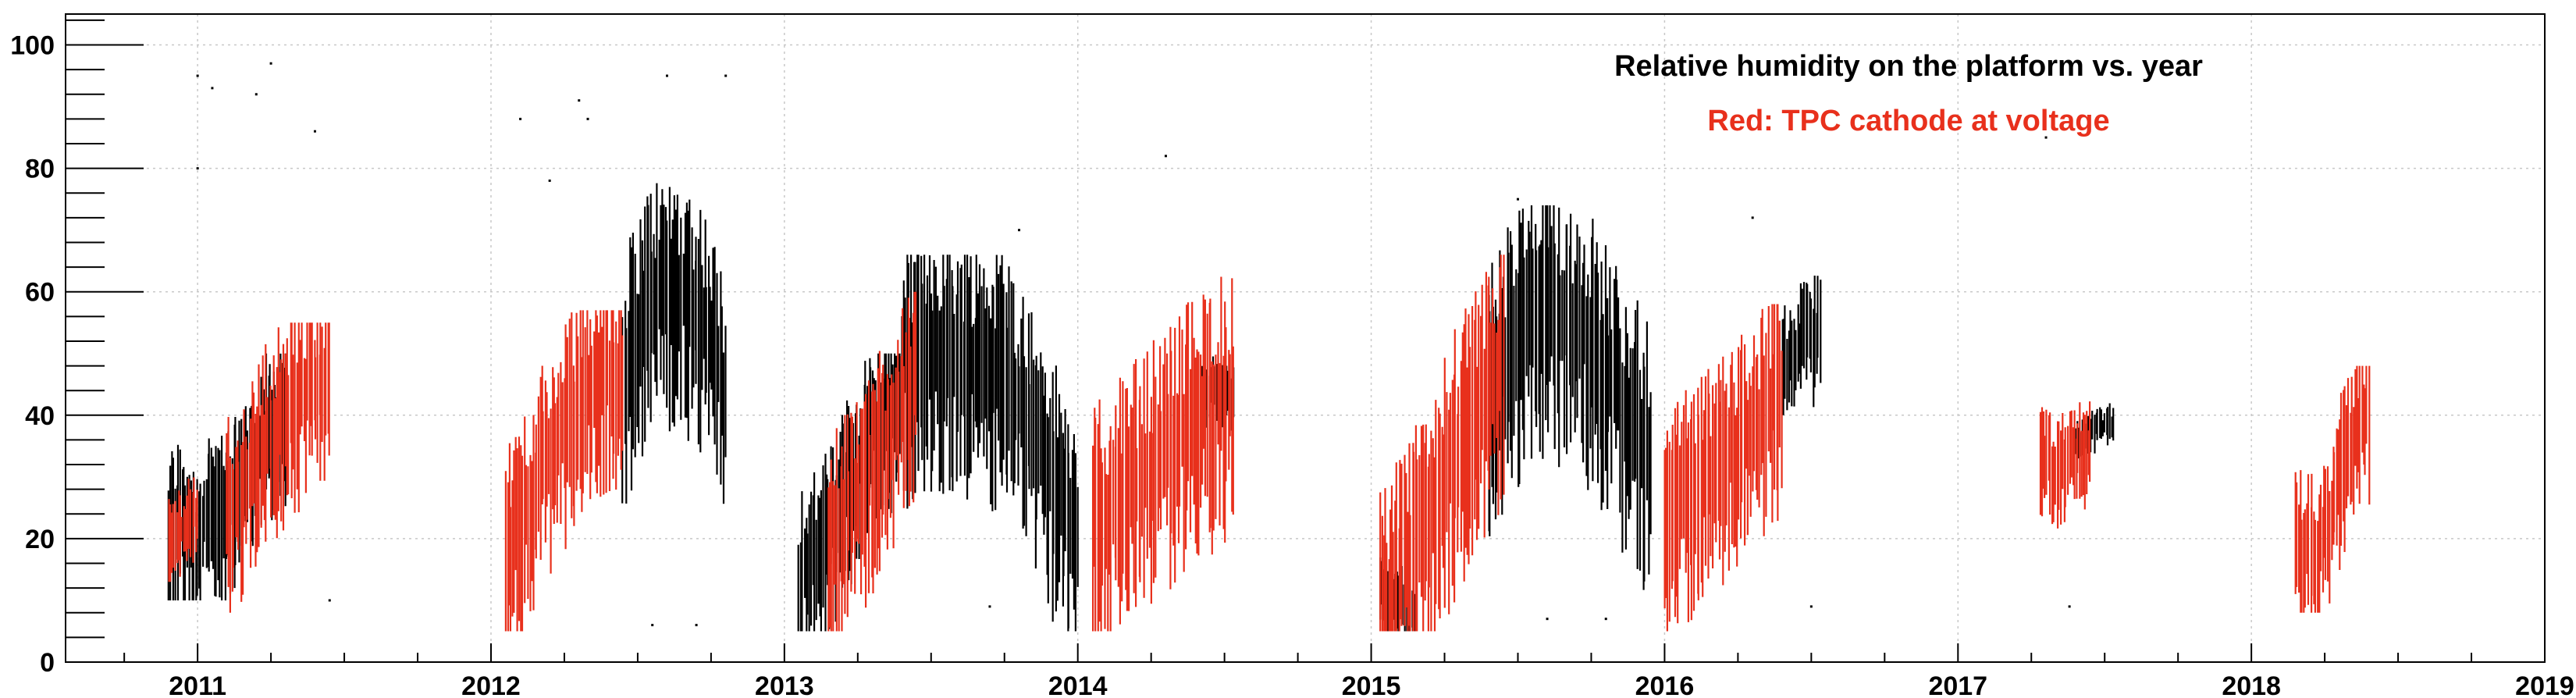 The width and height of the screenshot is (2576, 698). I want to click on x-tick-label: 2014, so click(1078, 684).